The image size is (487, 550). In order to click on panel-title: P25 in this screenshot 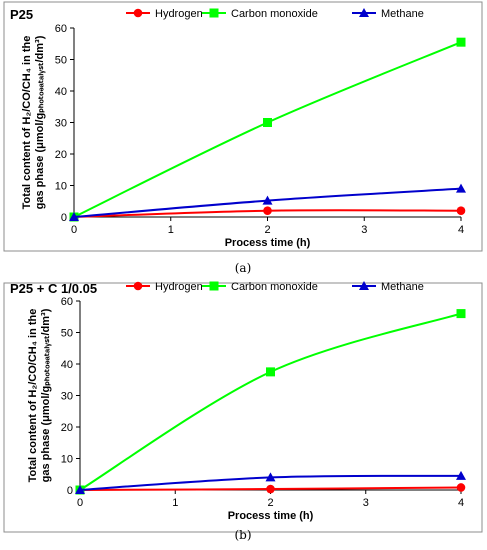, I will do `click(21, 14)`.